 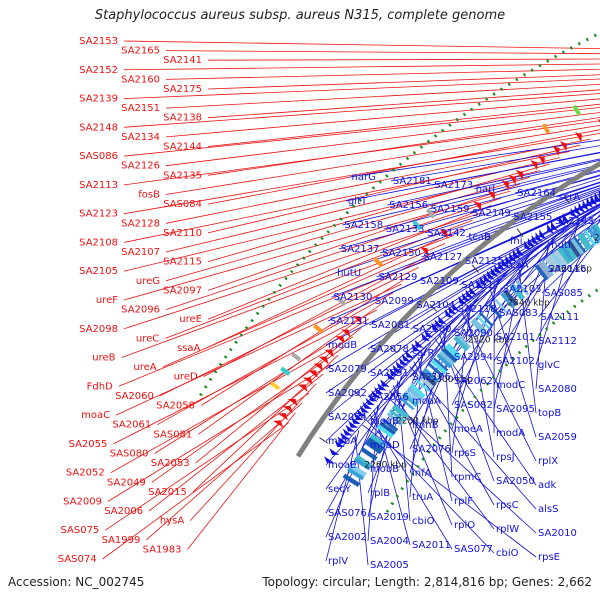 What do you see at coordinates (347, 417) in the screenshot?
I see `reverse-gene-label: SA2054` at bounding box center [347, 417].